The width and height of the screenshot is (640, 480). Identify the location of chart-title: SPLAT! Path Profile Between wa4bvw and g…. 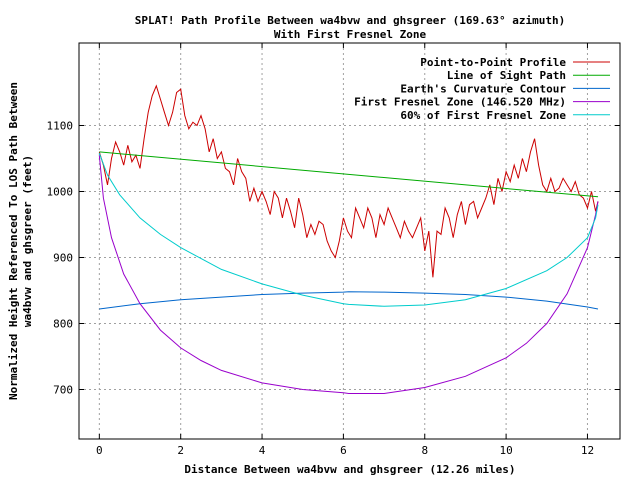
(350, 20).